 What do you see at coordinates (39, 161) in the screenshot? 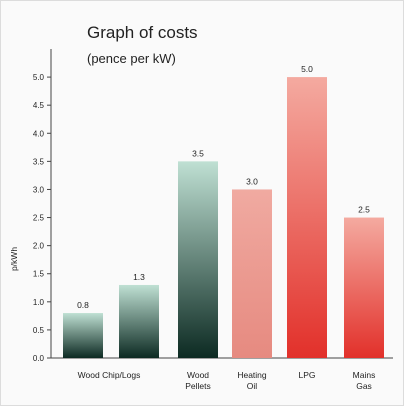
I see `y-tick-label: 3.5` at bounding box center [39, 161].